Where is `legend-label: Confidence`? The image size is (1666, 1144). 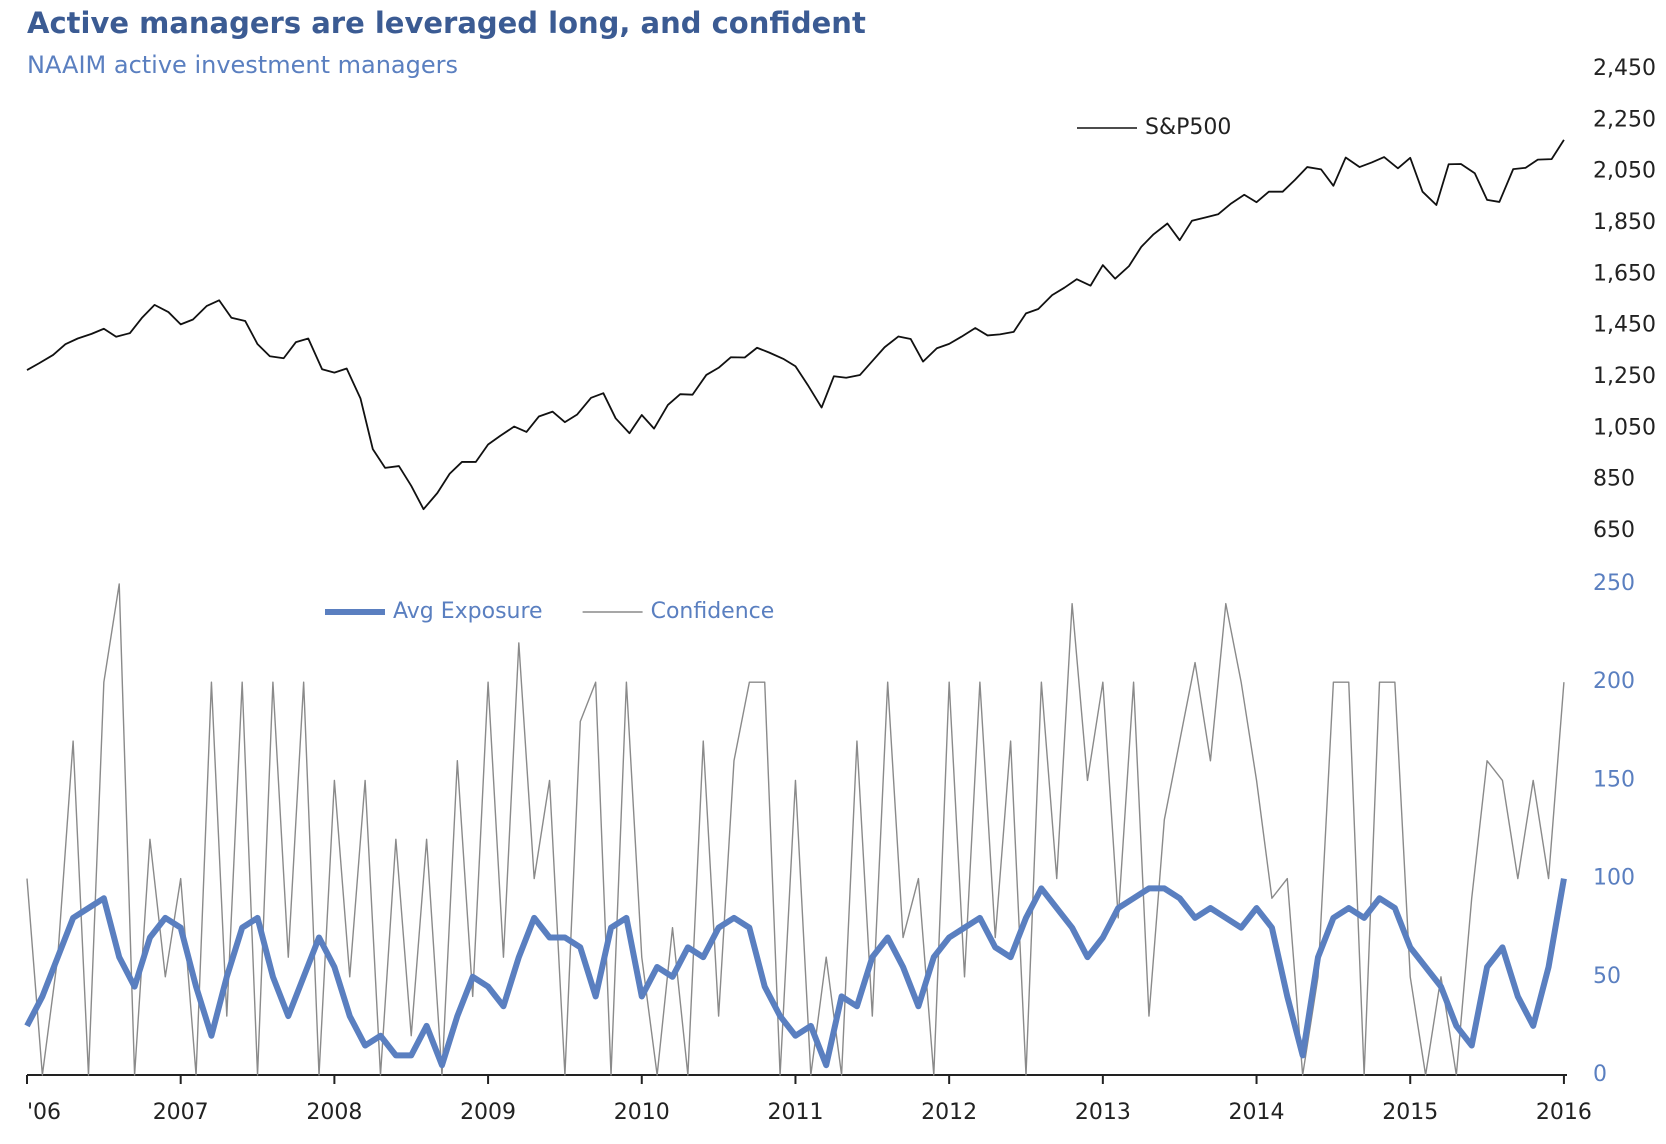 legend-label: Confidence is located at coordinates (713, 611).